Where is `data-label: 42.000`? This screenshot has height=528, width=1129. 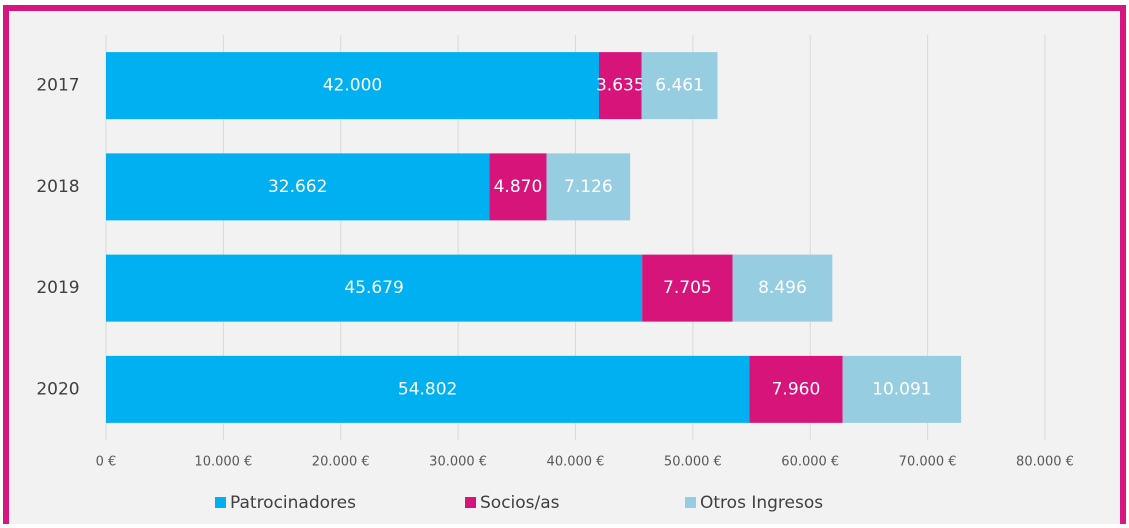 data-label: 42.000 is located at coordinates (352, 86).